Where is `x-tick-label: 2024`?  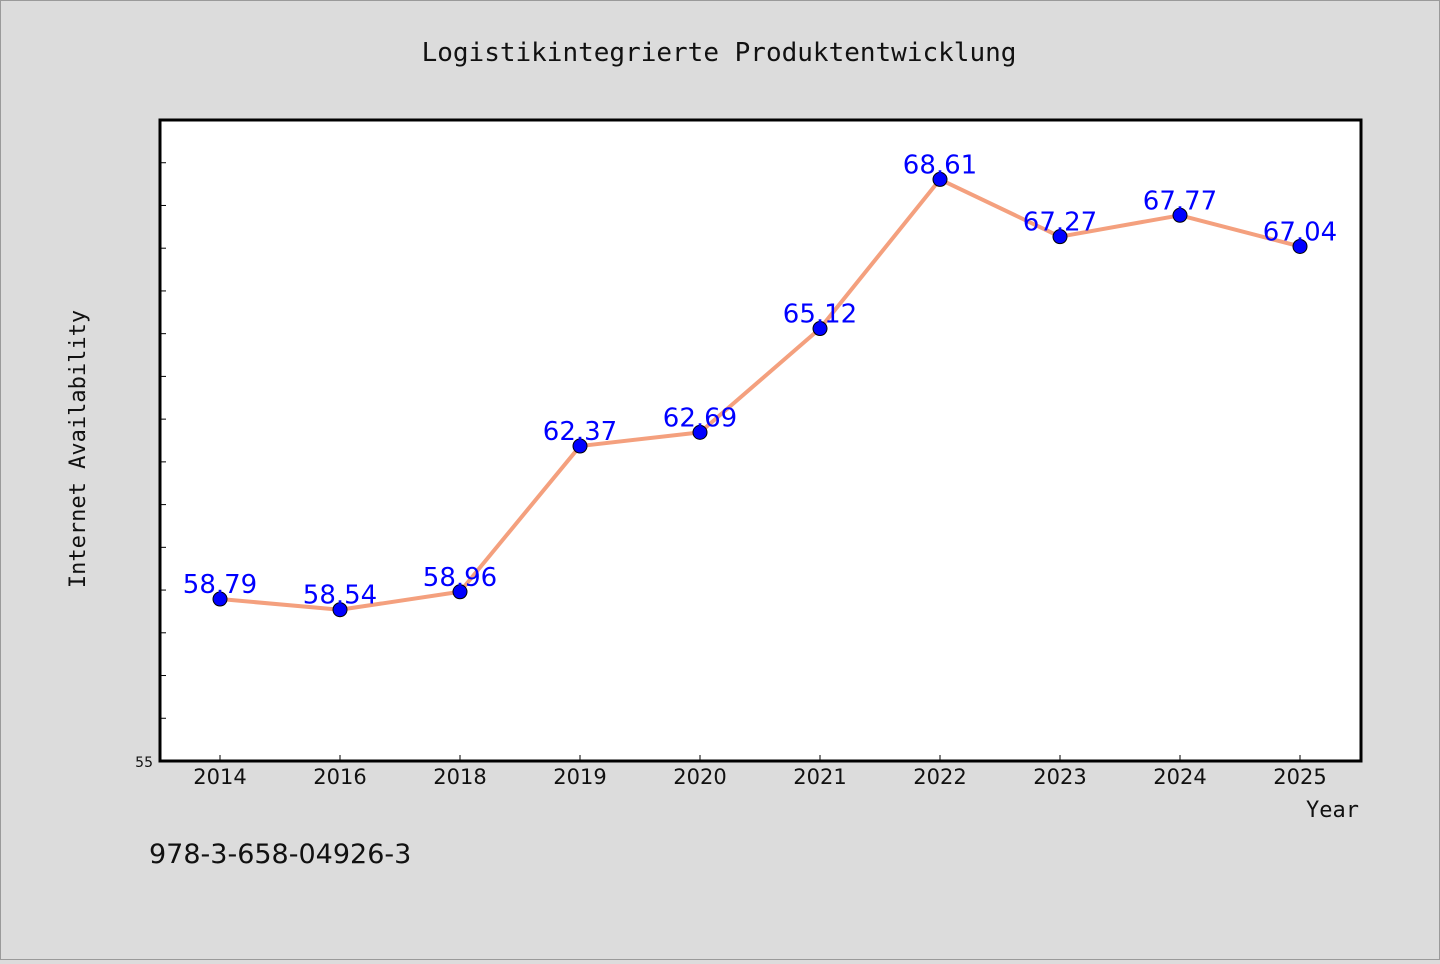 x-tick-label: 2024 is located at coordinates (1179, 777).